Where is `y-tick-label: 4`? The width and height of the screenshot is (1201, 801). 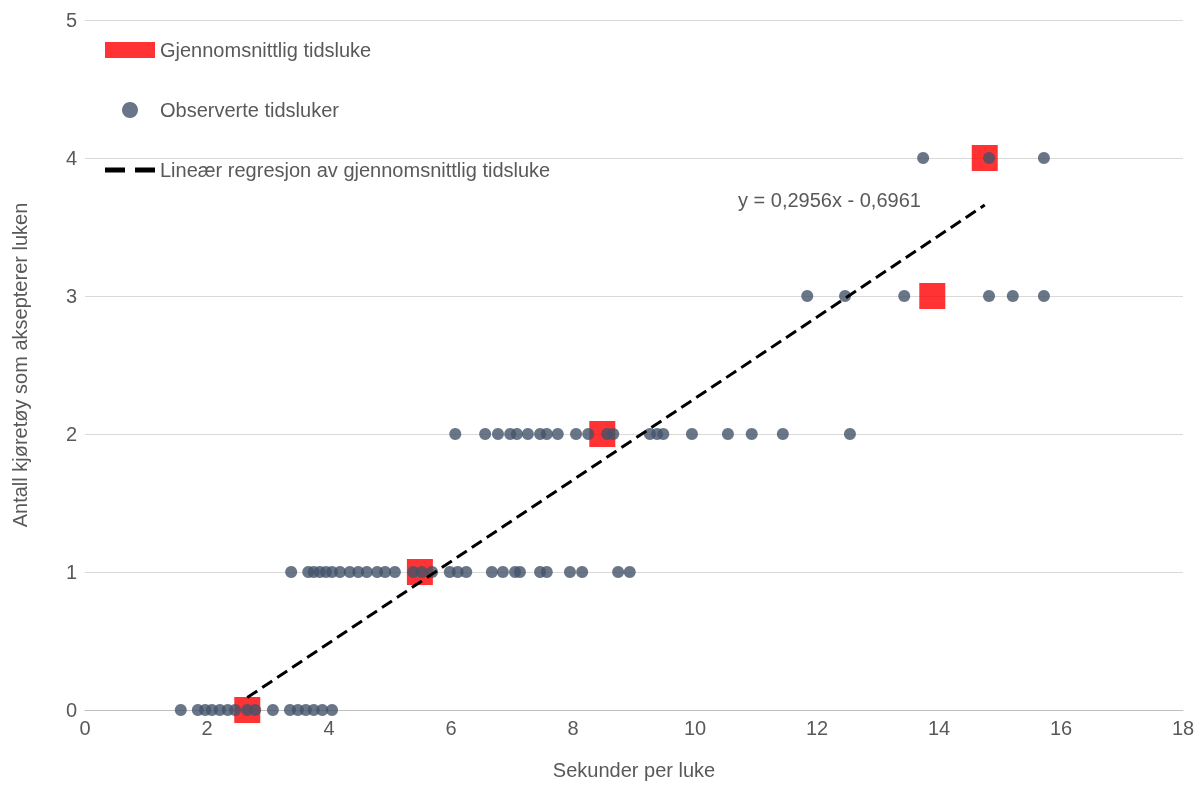 y-tick-label: 4 is located at coordinates (71, 158).